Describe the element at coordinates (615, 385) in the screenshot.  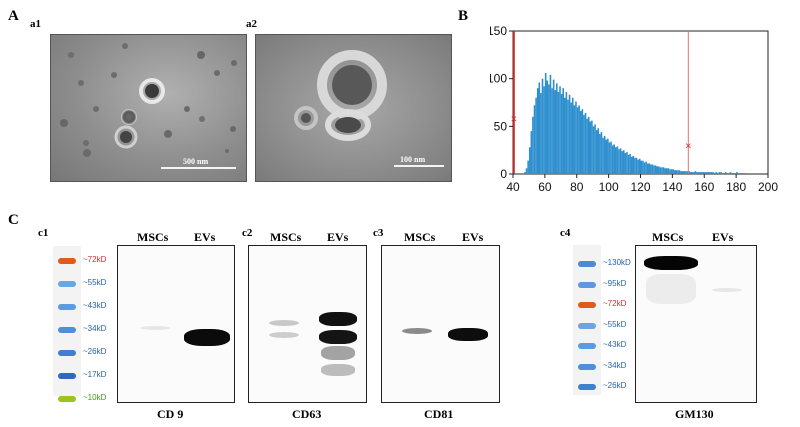
I see `ladder-label: ~26kD` at that location.